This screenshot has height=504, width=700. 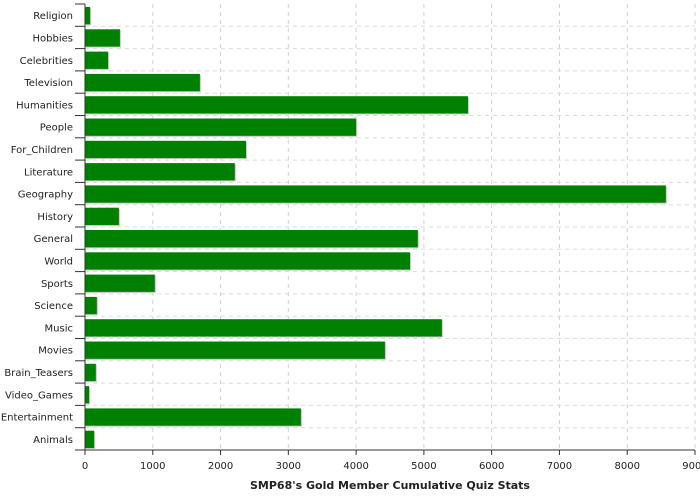 What do you see at coordinates (55, 217) in the screenshot?
I see `y-tick-label: History` at bounding box center [55, 217].